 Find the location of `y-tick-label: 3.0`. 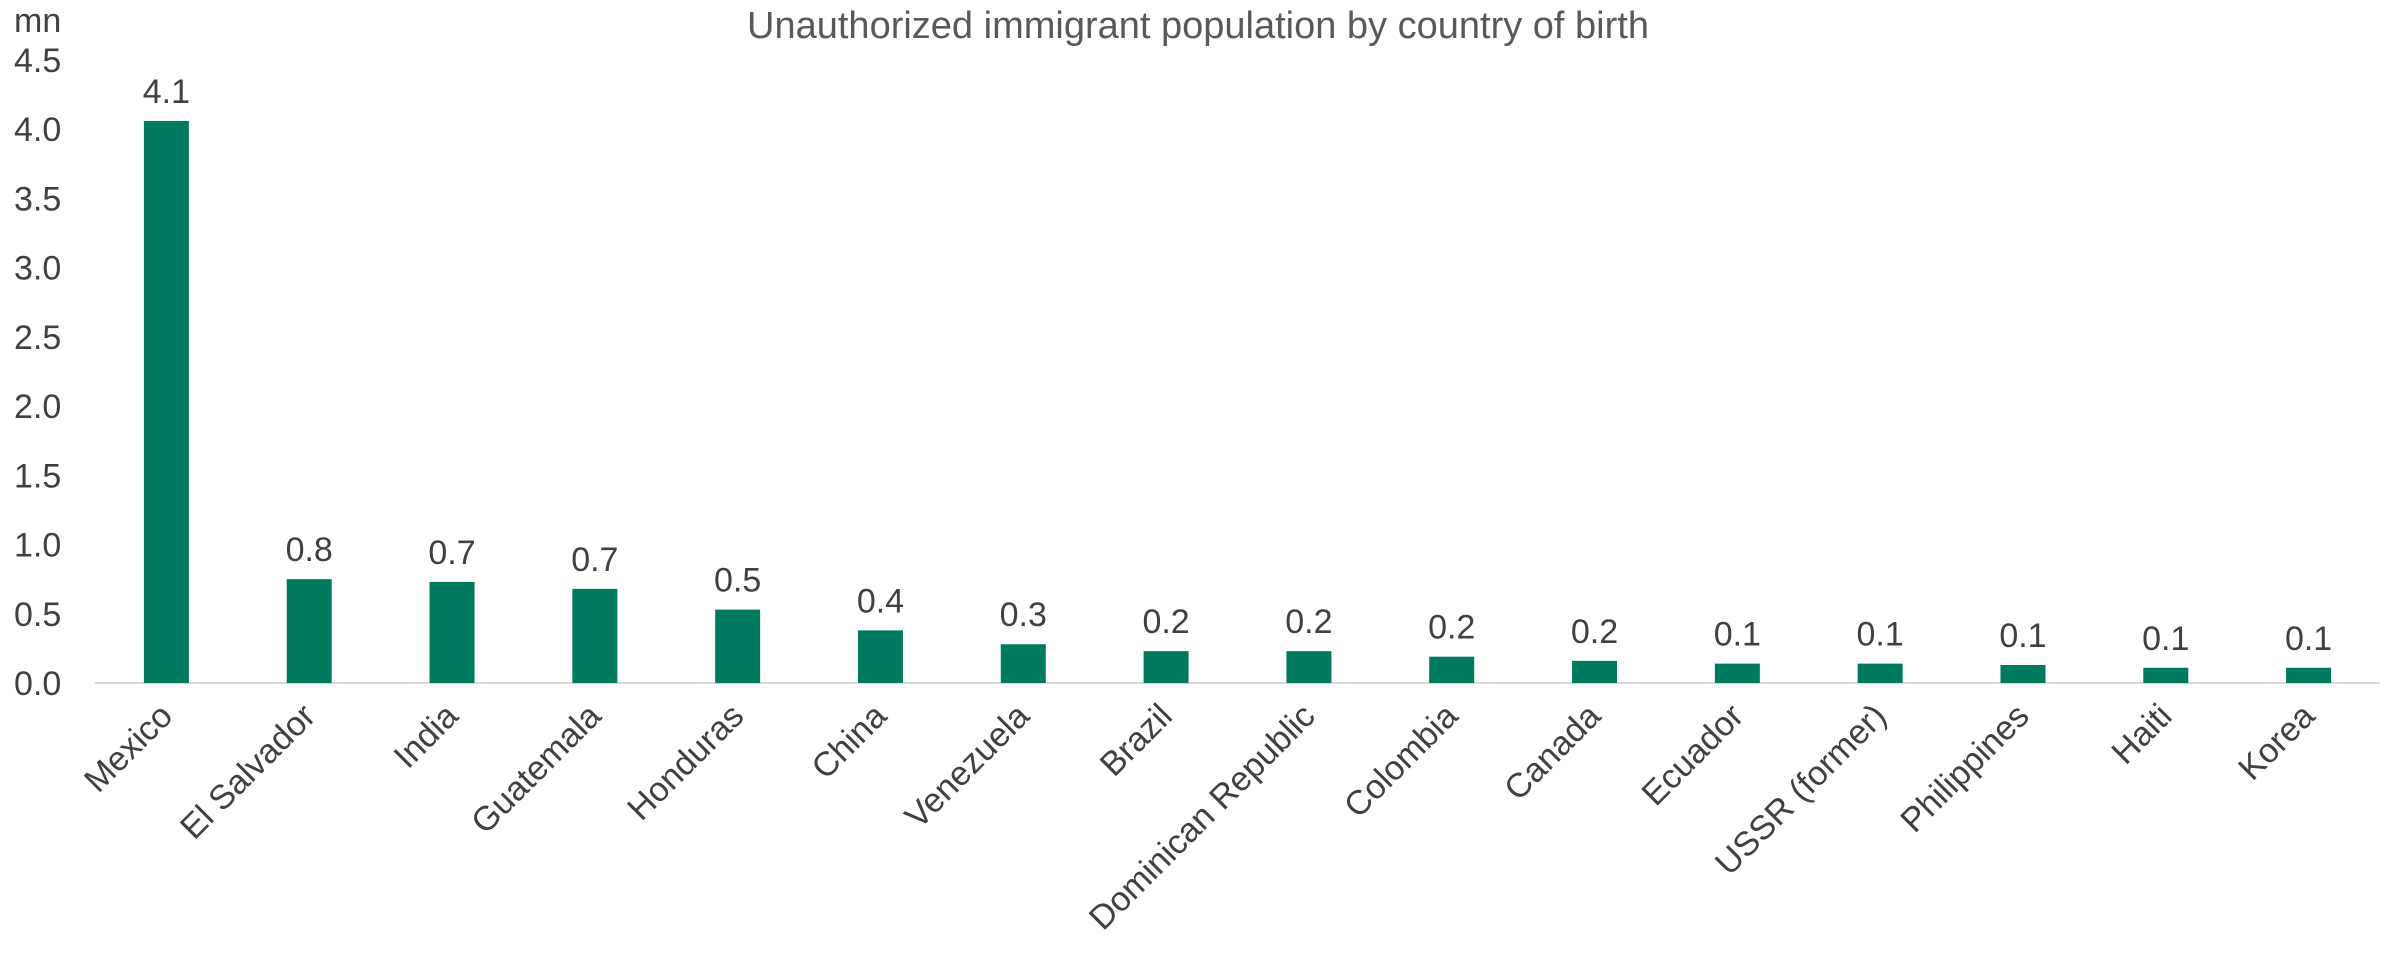

y-tick-label: 3.0 is located at coordinates (37, 269).